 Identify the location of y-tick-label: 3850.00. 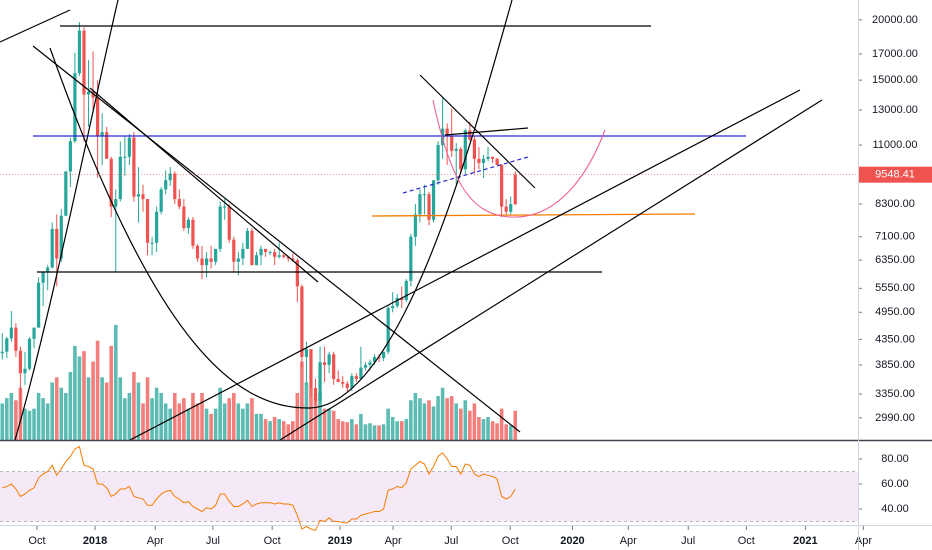
(895, 365).